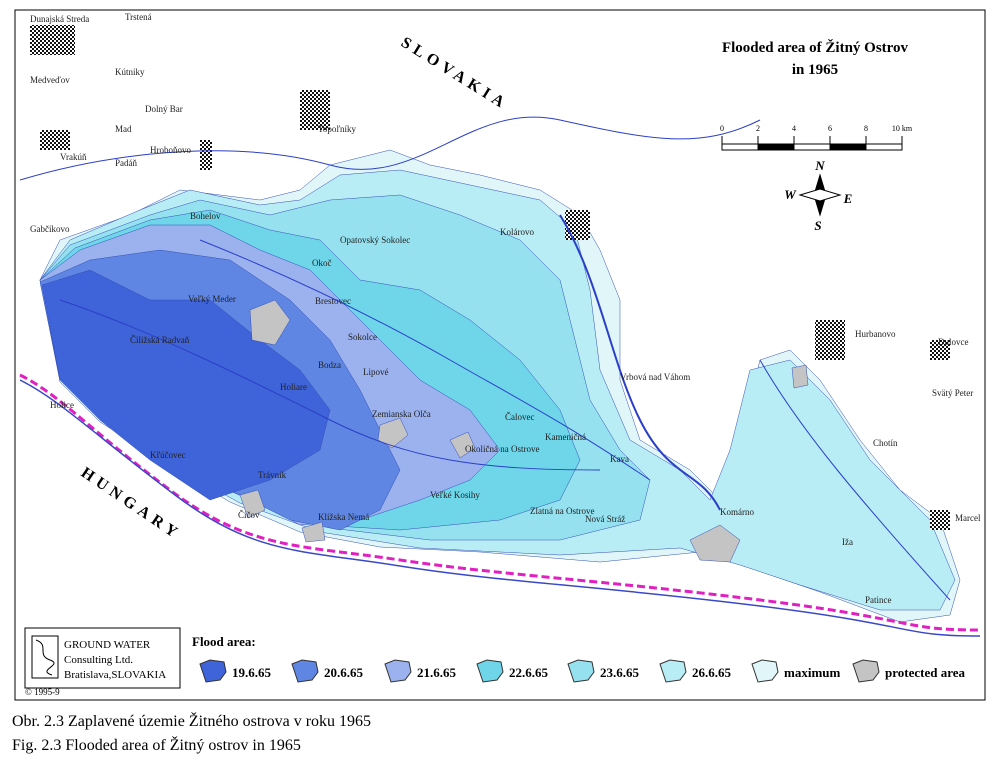  What do you see at coordinates (73, 157) in the screenshot?
I see `place-label: Vrakúň` at bounding box center [73, 157].